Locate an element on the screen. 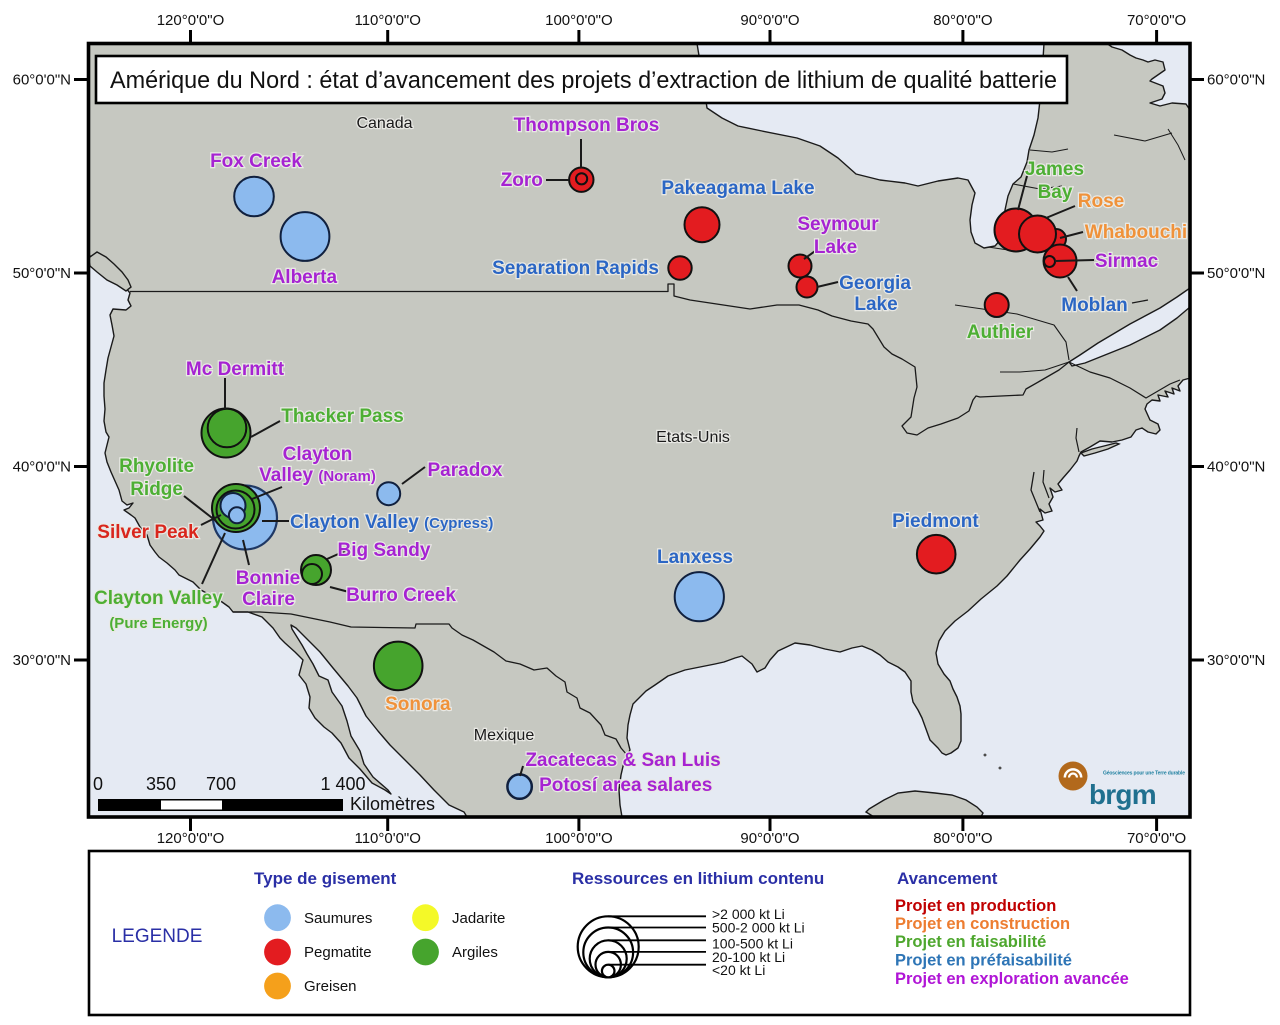 Image resolution: width=1280 pixels, height=1025 pixels. svg-text: Mc Dermitt is located at coordinates (235, 369).